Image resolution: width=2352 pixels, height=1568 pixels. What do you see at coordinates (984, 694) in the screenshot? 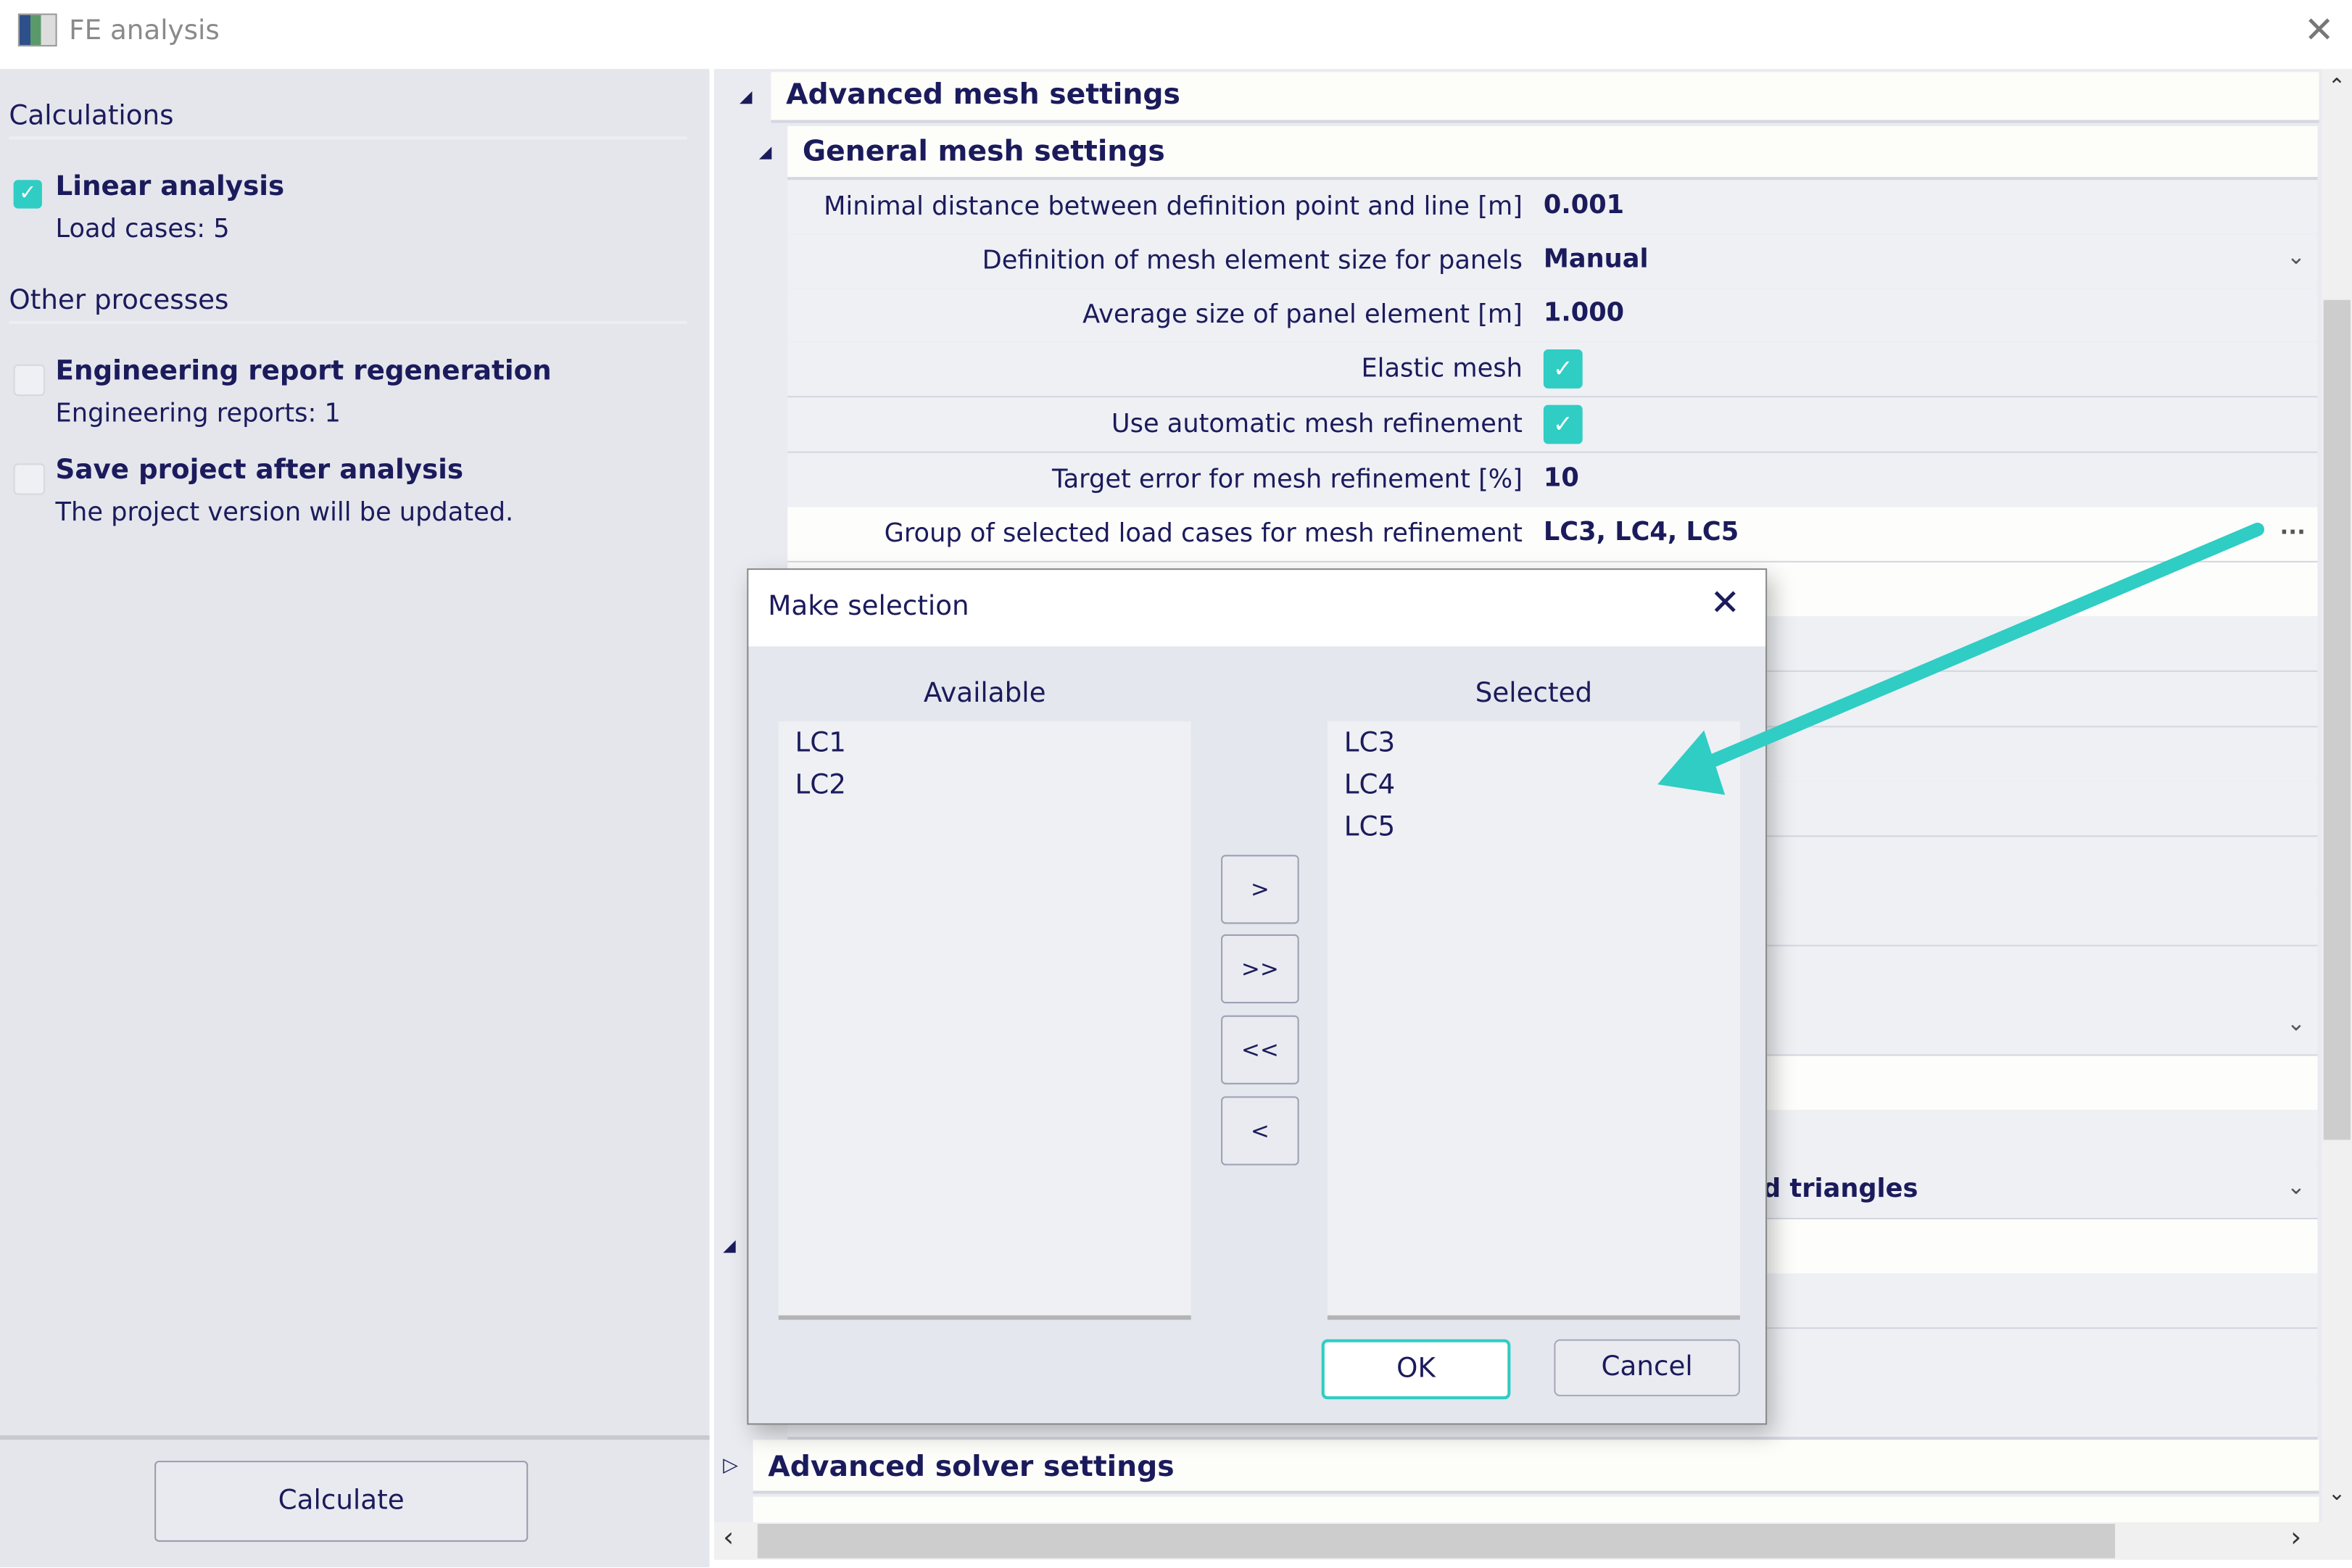
I see `available-label: Available` at bounding box center [984, 694].